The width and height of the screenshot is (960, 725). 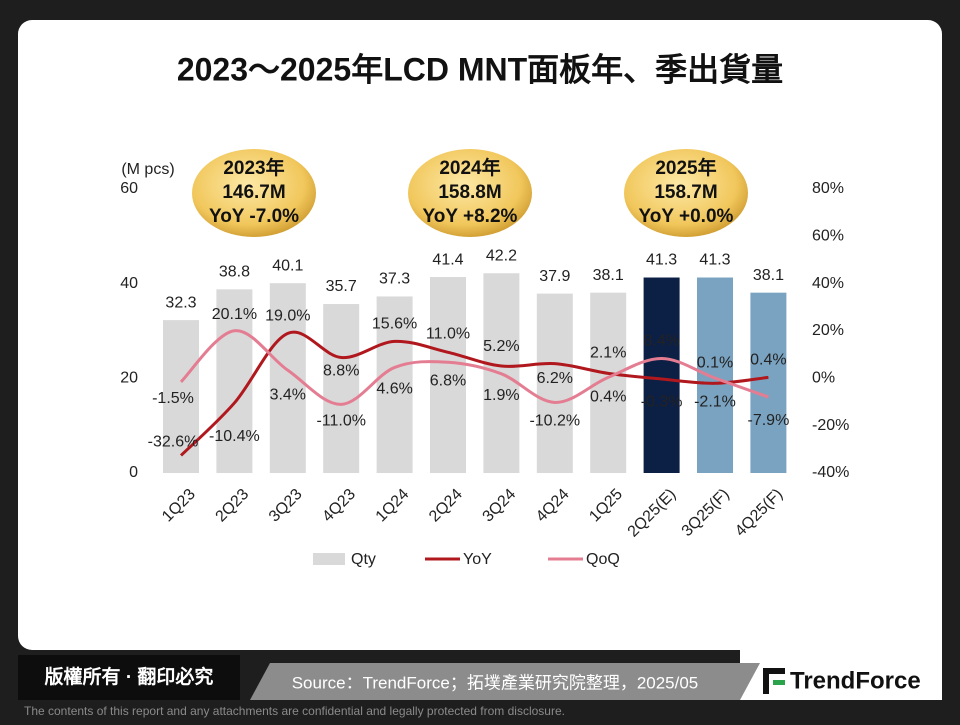 What do you see at coordinates (715, 362) in the screenshot?
I see `line-label: 0.1%` at bounding box center [715, 362].